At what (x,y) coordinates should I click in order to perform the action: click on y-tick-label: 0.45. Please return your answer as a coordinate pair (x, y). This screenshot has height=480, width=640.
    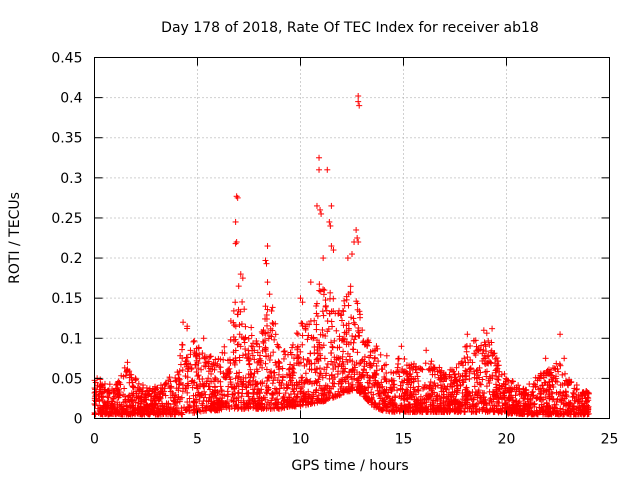
    Looking at the image, I should click on (66, 59).